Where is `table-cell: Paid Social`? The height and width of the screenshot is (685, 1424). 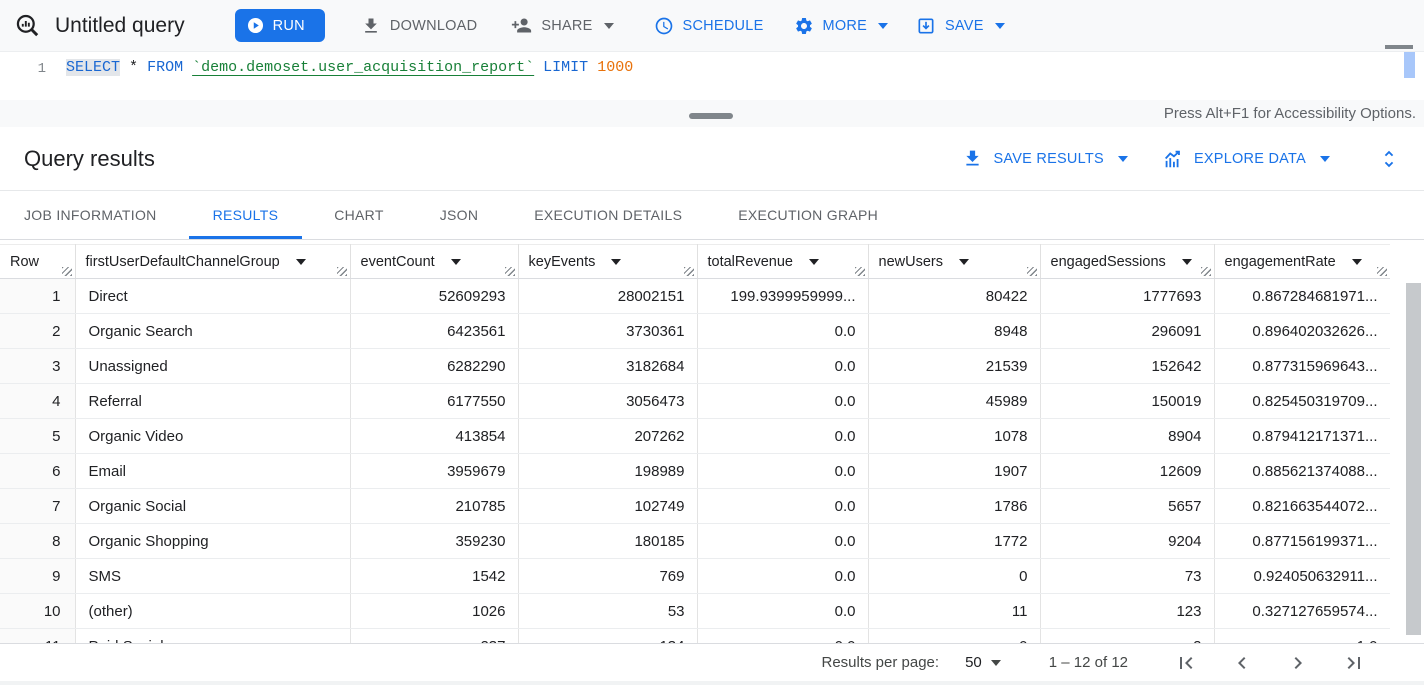
table-cell: Paid Social is located at coordinates (213, 635).